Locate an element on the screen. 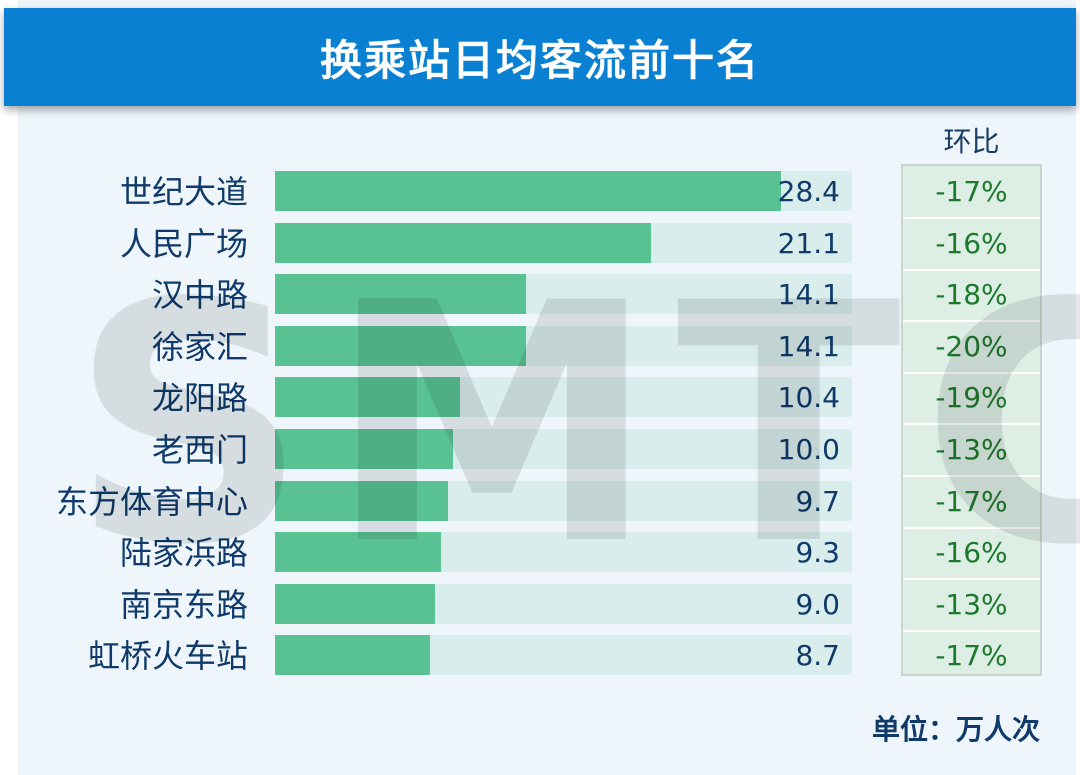 This screenshot has width=1080, height=775. bar-row: 汉中路 14.1 -18% is located at coordinates (540, 295).